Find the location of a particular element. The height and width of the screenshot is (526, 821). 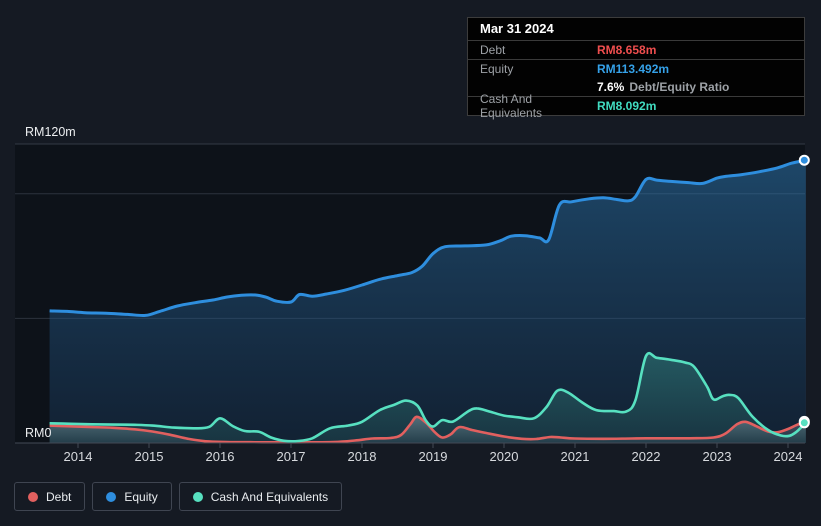

x-axis-label-2017: 2017 is located at coordinates (291, 456).